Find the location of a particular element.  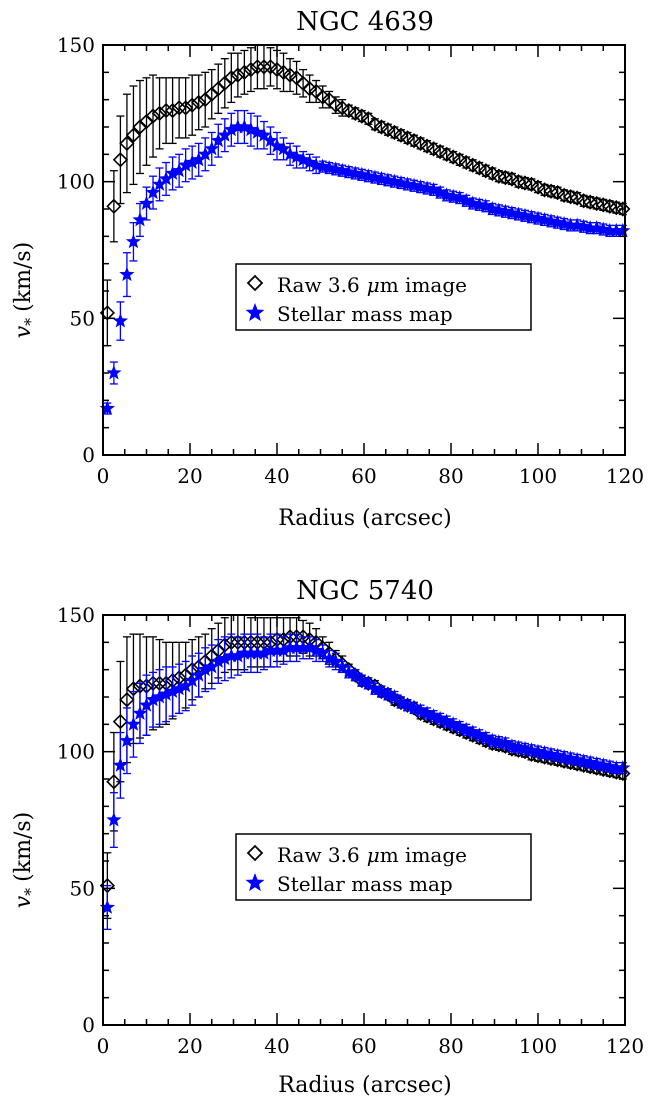

x-tick-label: 20 is located at coordinates (189, 1046).